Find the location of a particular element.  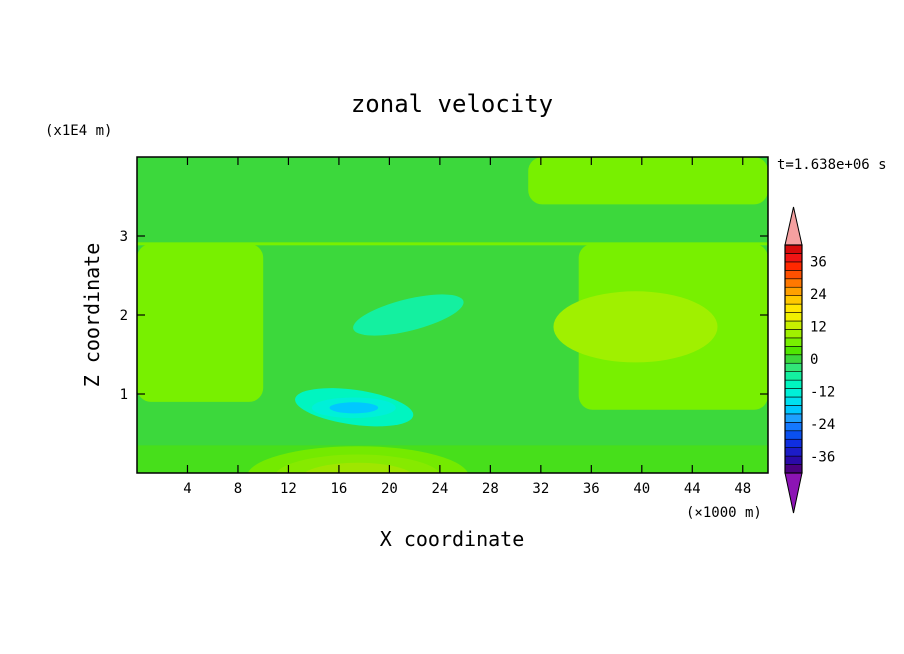

x-tick-label: 12 is located at coordinates (288, 489).